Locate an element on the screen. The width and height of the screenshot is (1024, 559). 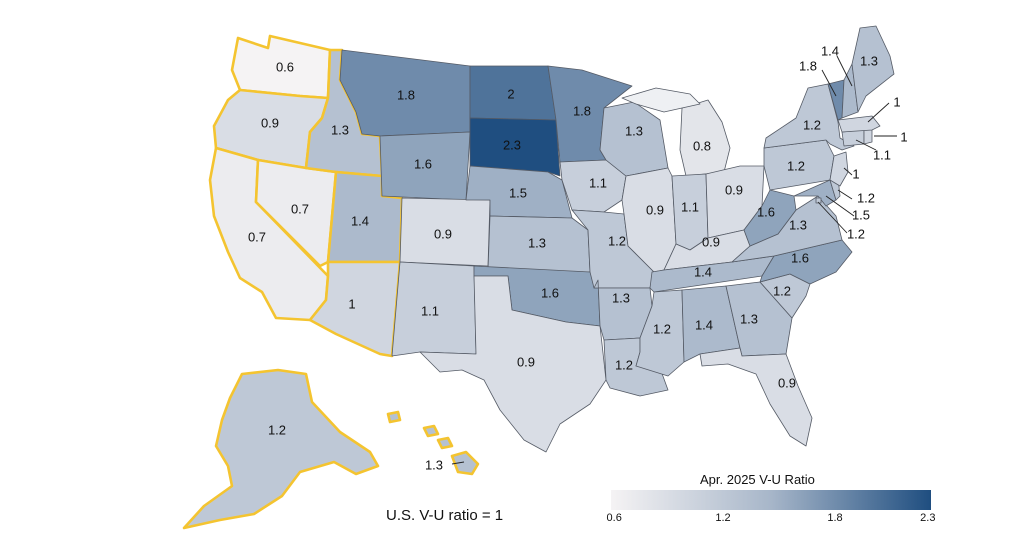
label-ar: 1.3 is located at coordinates (621, 297).